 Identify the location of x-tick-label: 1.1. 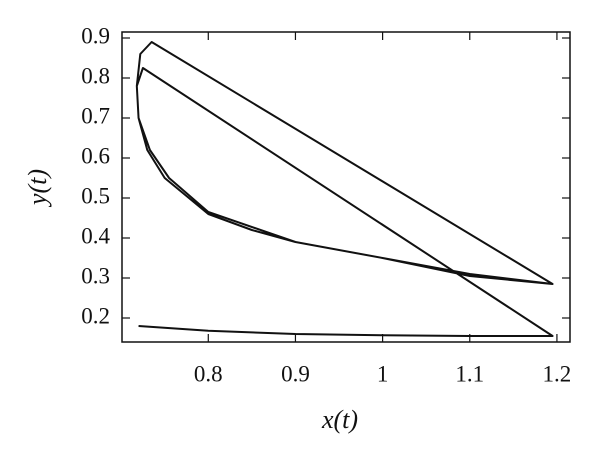
(469, 373).